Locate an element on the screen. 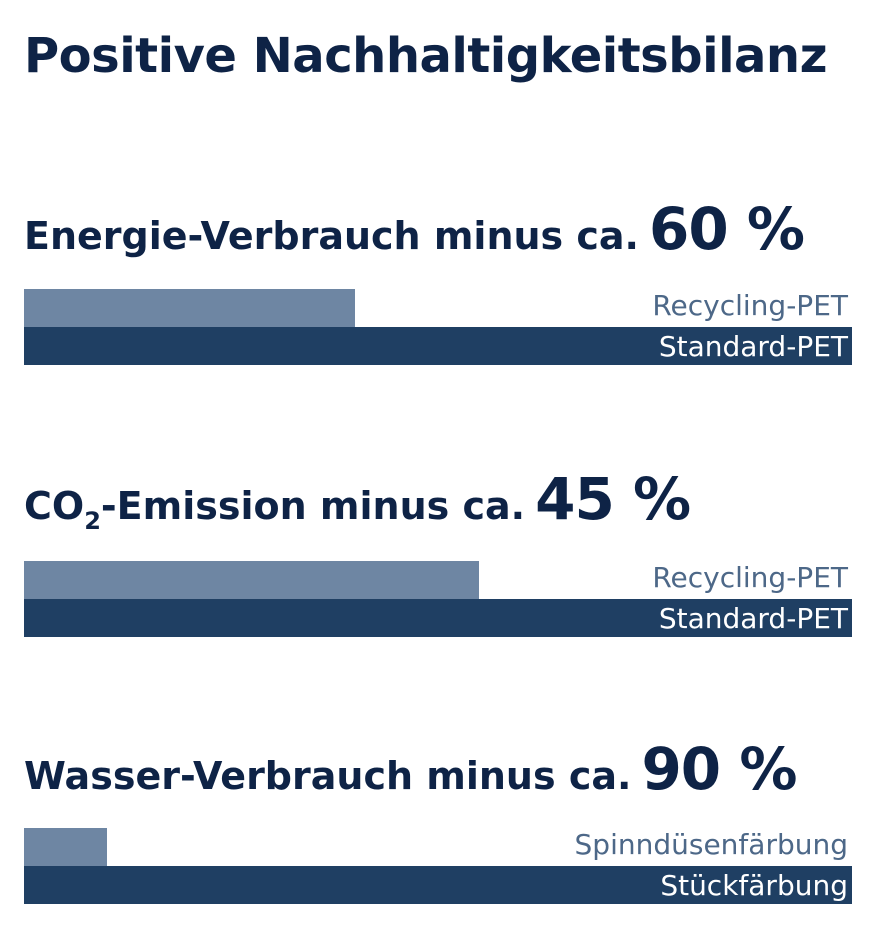 This screenshot has height=941, width=872. energy-standard-label: Standard-PET is located at coordinates (753, 346).